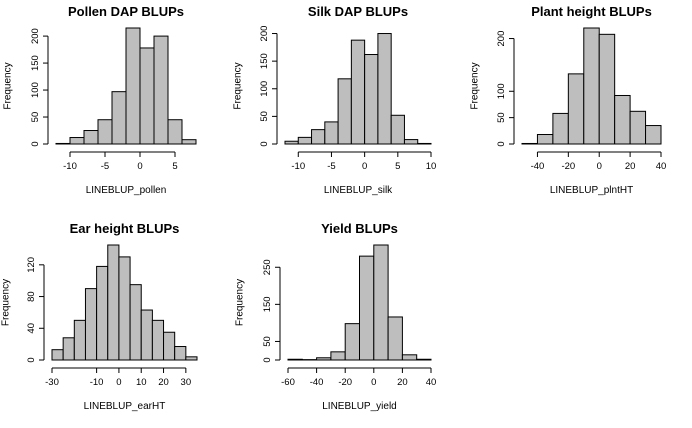 The height and width of the screenshot is (428, 692). Describe the element at coordinates (431, 166) in the screenshot. I see `x-tick-label: 10` at that location.